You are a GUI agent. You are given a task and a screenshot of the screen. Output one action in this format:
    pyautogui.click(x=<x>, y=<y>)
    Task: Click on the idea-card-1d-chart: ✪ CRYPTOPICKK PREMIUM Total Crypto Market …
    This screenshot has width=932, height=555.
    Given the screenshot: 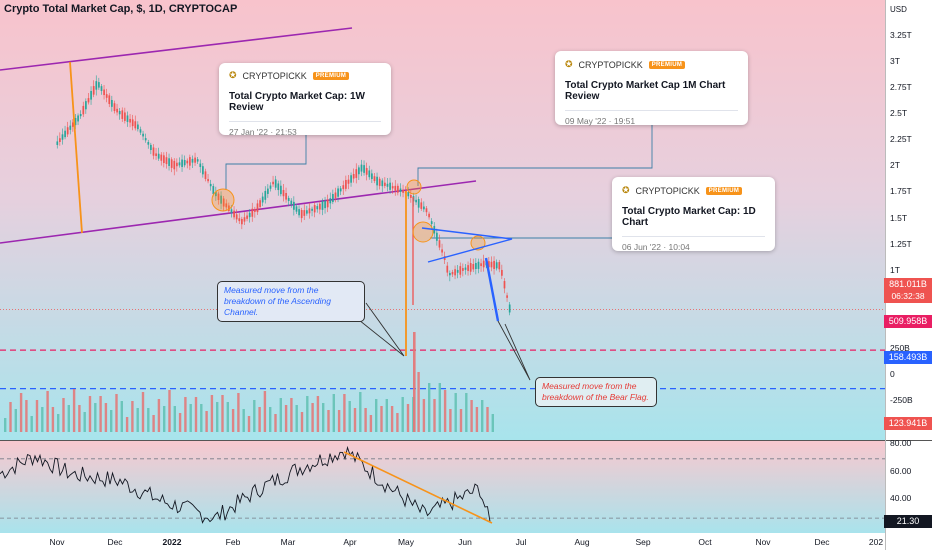 What is the action you would take?
    pyautogui.click(x=693, y=214)
    